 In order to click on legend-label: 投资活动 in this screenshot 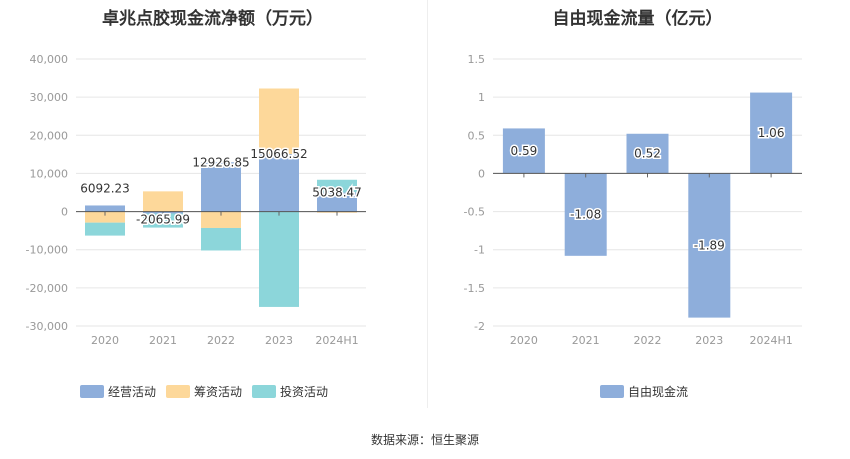, I will do `click(304, 392)`.